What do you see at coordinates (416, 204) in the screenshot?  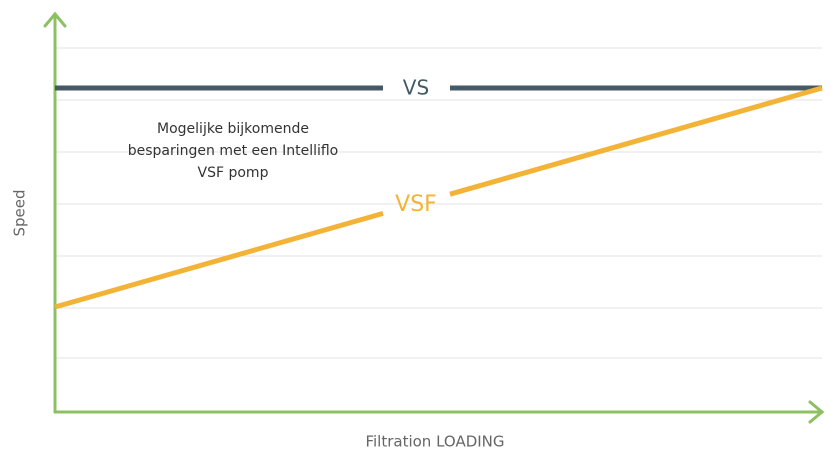 I see `vsf-label: VSF` at bounding box center [416, 204].